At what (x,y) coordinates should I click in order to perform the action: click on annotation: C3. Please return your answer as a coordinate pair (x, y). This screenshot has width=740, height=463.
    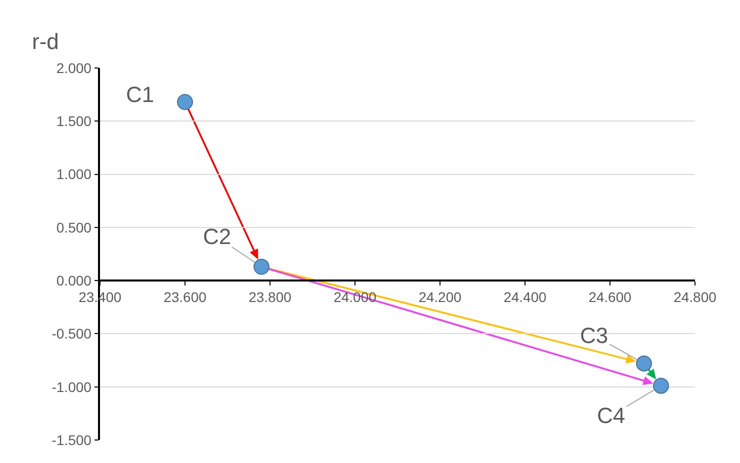
    Looking at the image, I should click on (594, 335).